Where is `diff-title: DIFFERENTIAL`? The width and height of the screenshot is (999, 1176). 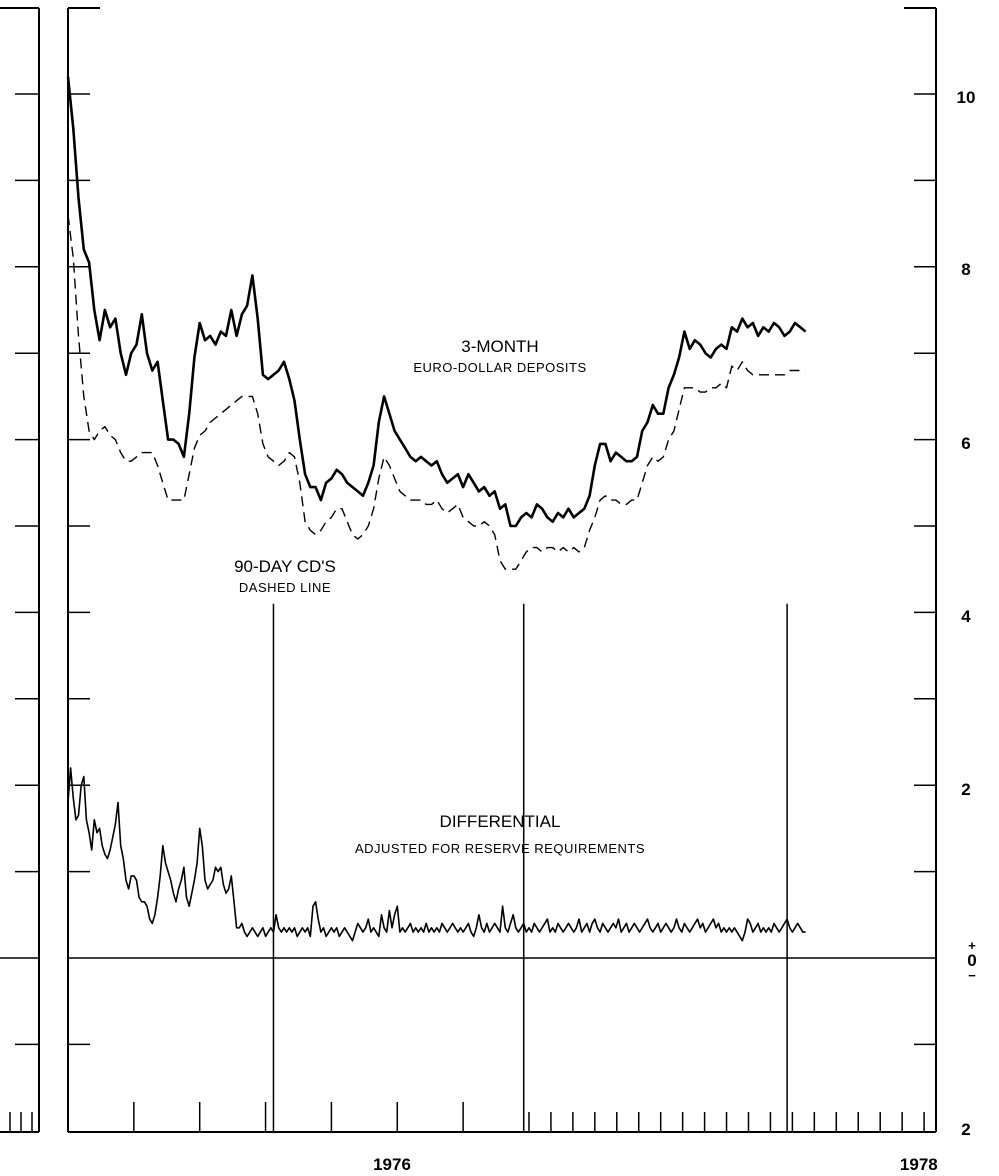
diff-title: DIFFERENTIAL is located at coordinates (500, 821).